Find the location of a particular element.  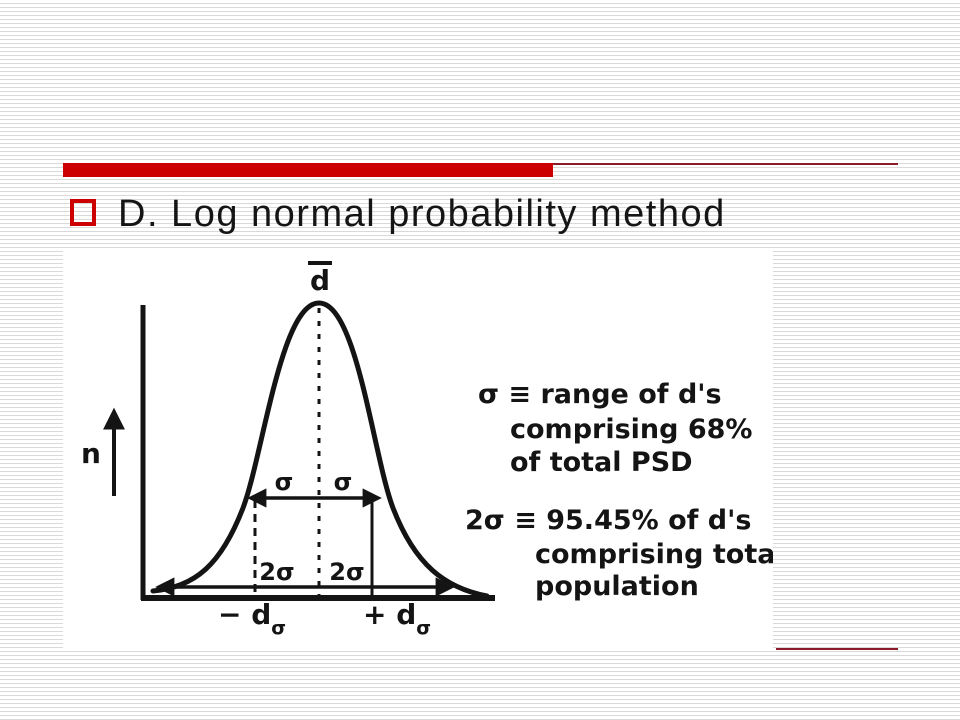

two-sigma-note-line1: 2σ ≡ 95.45% of d's is located at coordinates (608, 520).